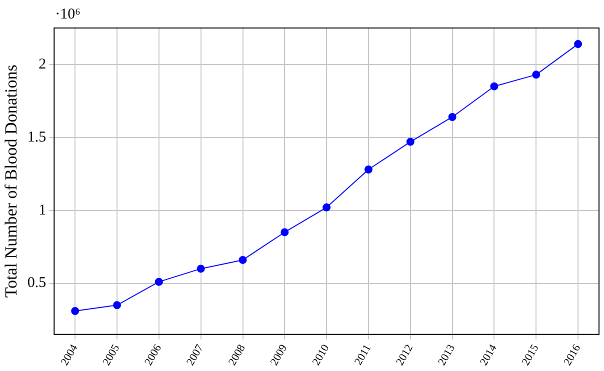 Image resolution: width=604 pixels, height=371 pixels. What do you see at coordinates (42, 64) in the screenshot?
I see `y-tick-label: 2` at bounding box center [42, 64].